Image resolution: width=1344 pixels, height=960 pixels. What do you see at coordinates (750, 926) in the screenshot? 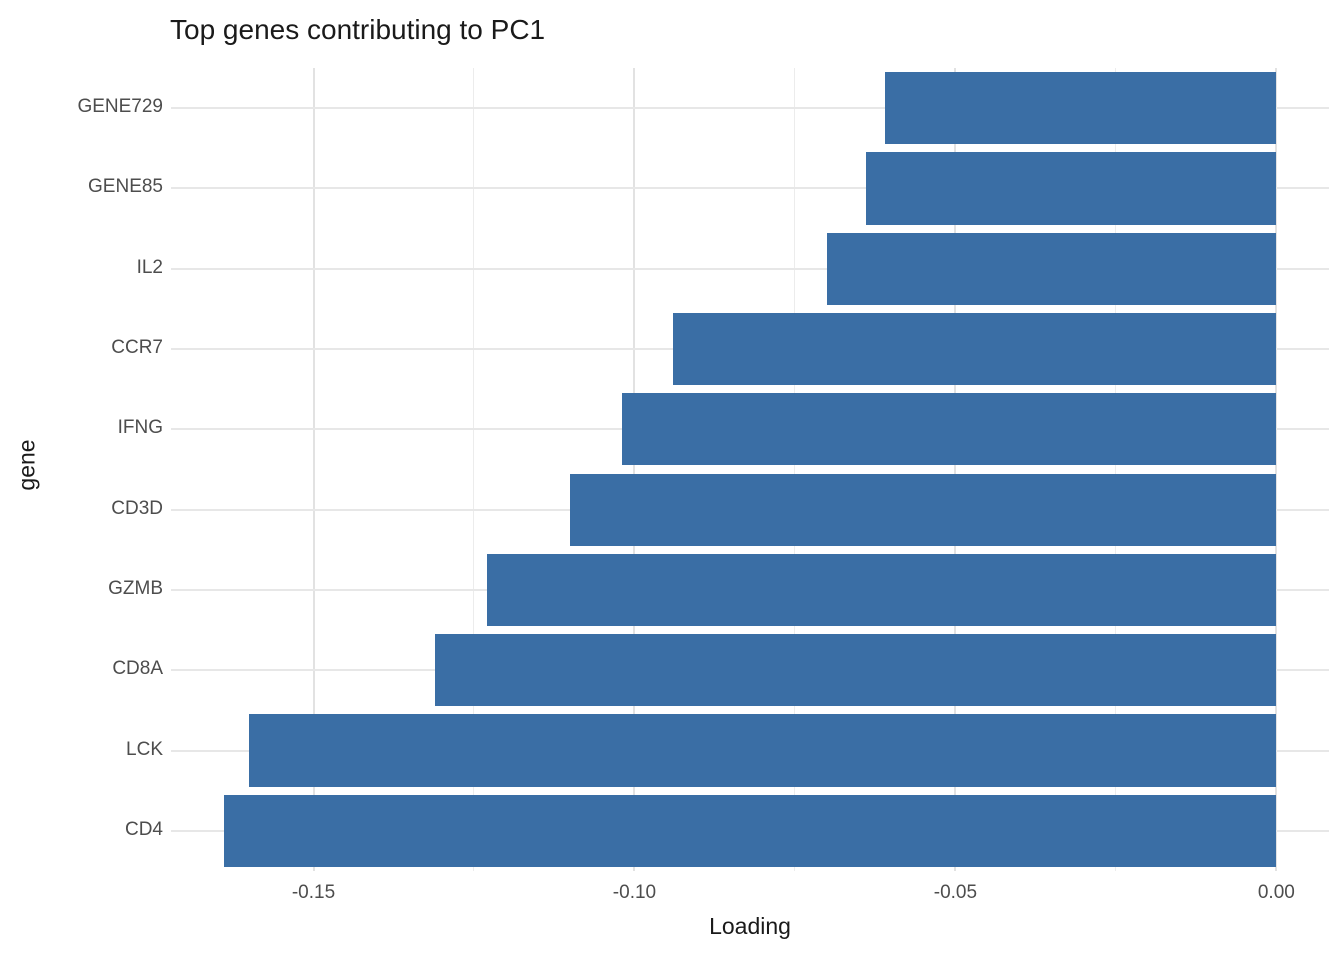
I see `x-axis-title: Loading` at bounding box center [750, 926].